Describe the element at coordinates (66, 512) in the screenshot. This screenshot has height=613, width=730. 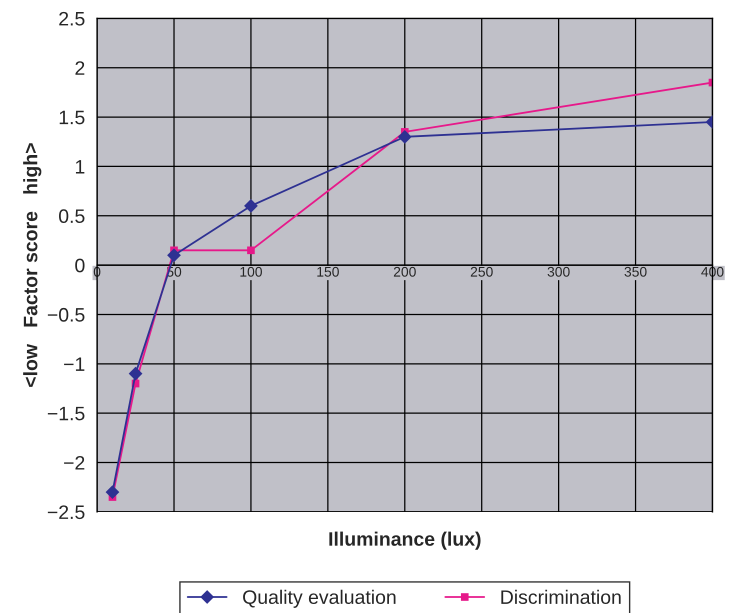
I see `y-tick-label: −2.5` at that location.